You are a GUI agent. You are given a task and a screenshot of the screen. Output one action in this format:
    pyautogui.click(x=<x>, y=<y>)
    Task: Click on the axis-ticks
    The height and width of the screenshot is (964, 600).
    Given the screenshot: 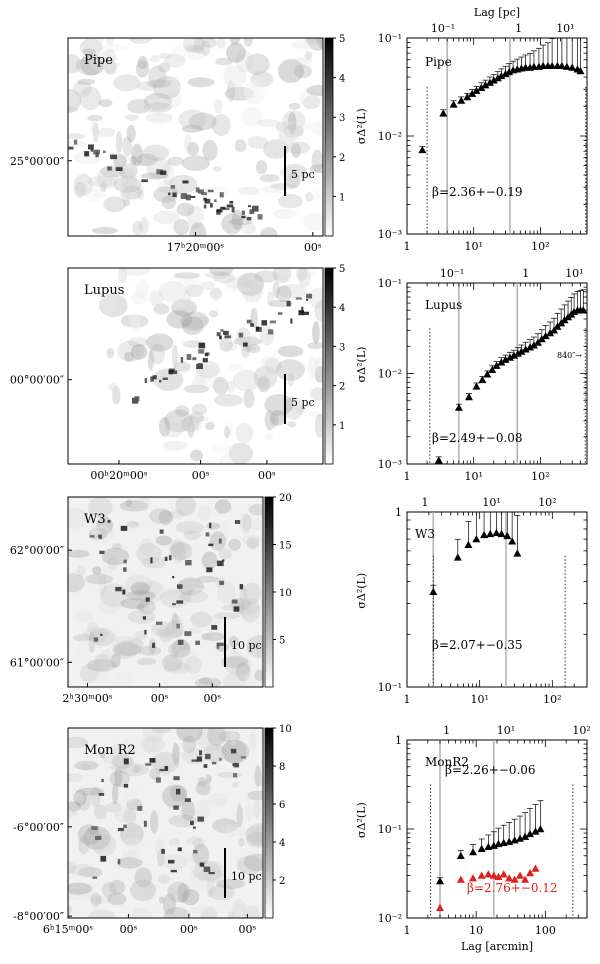 What is the action you would take?
    pyautogui.click(x=497, y=599)
    